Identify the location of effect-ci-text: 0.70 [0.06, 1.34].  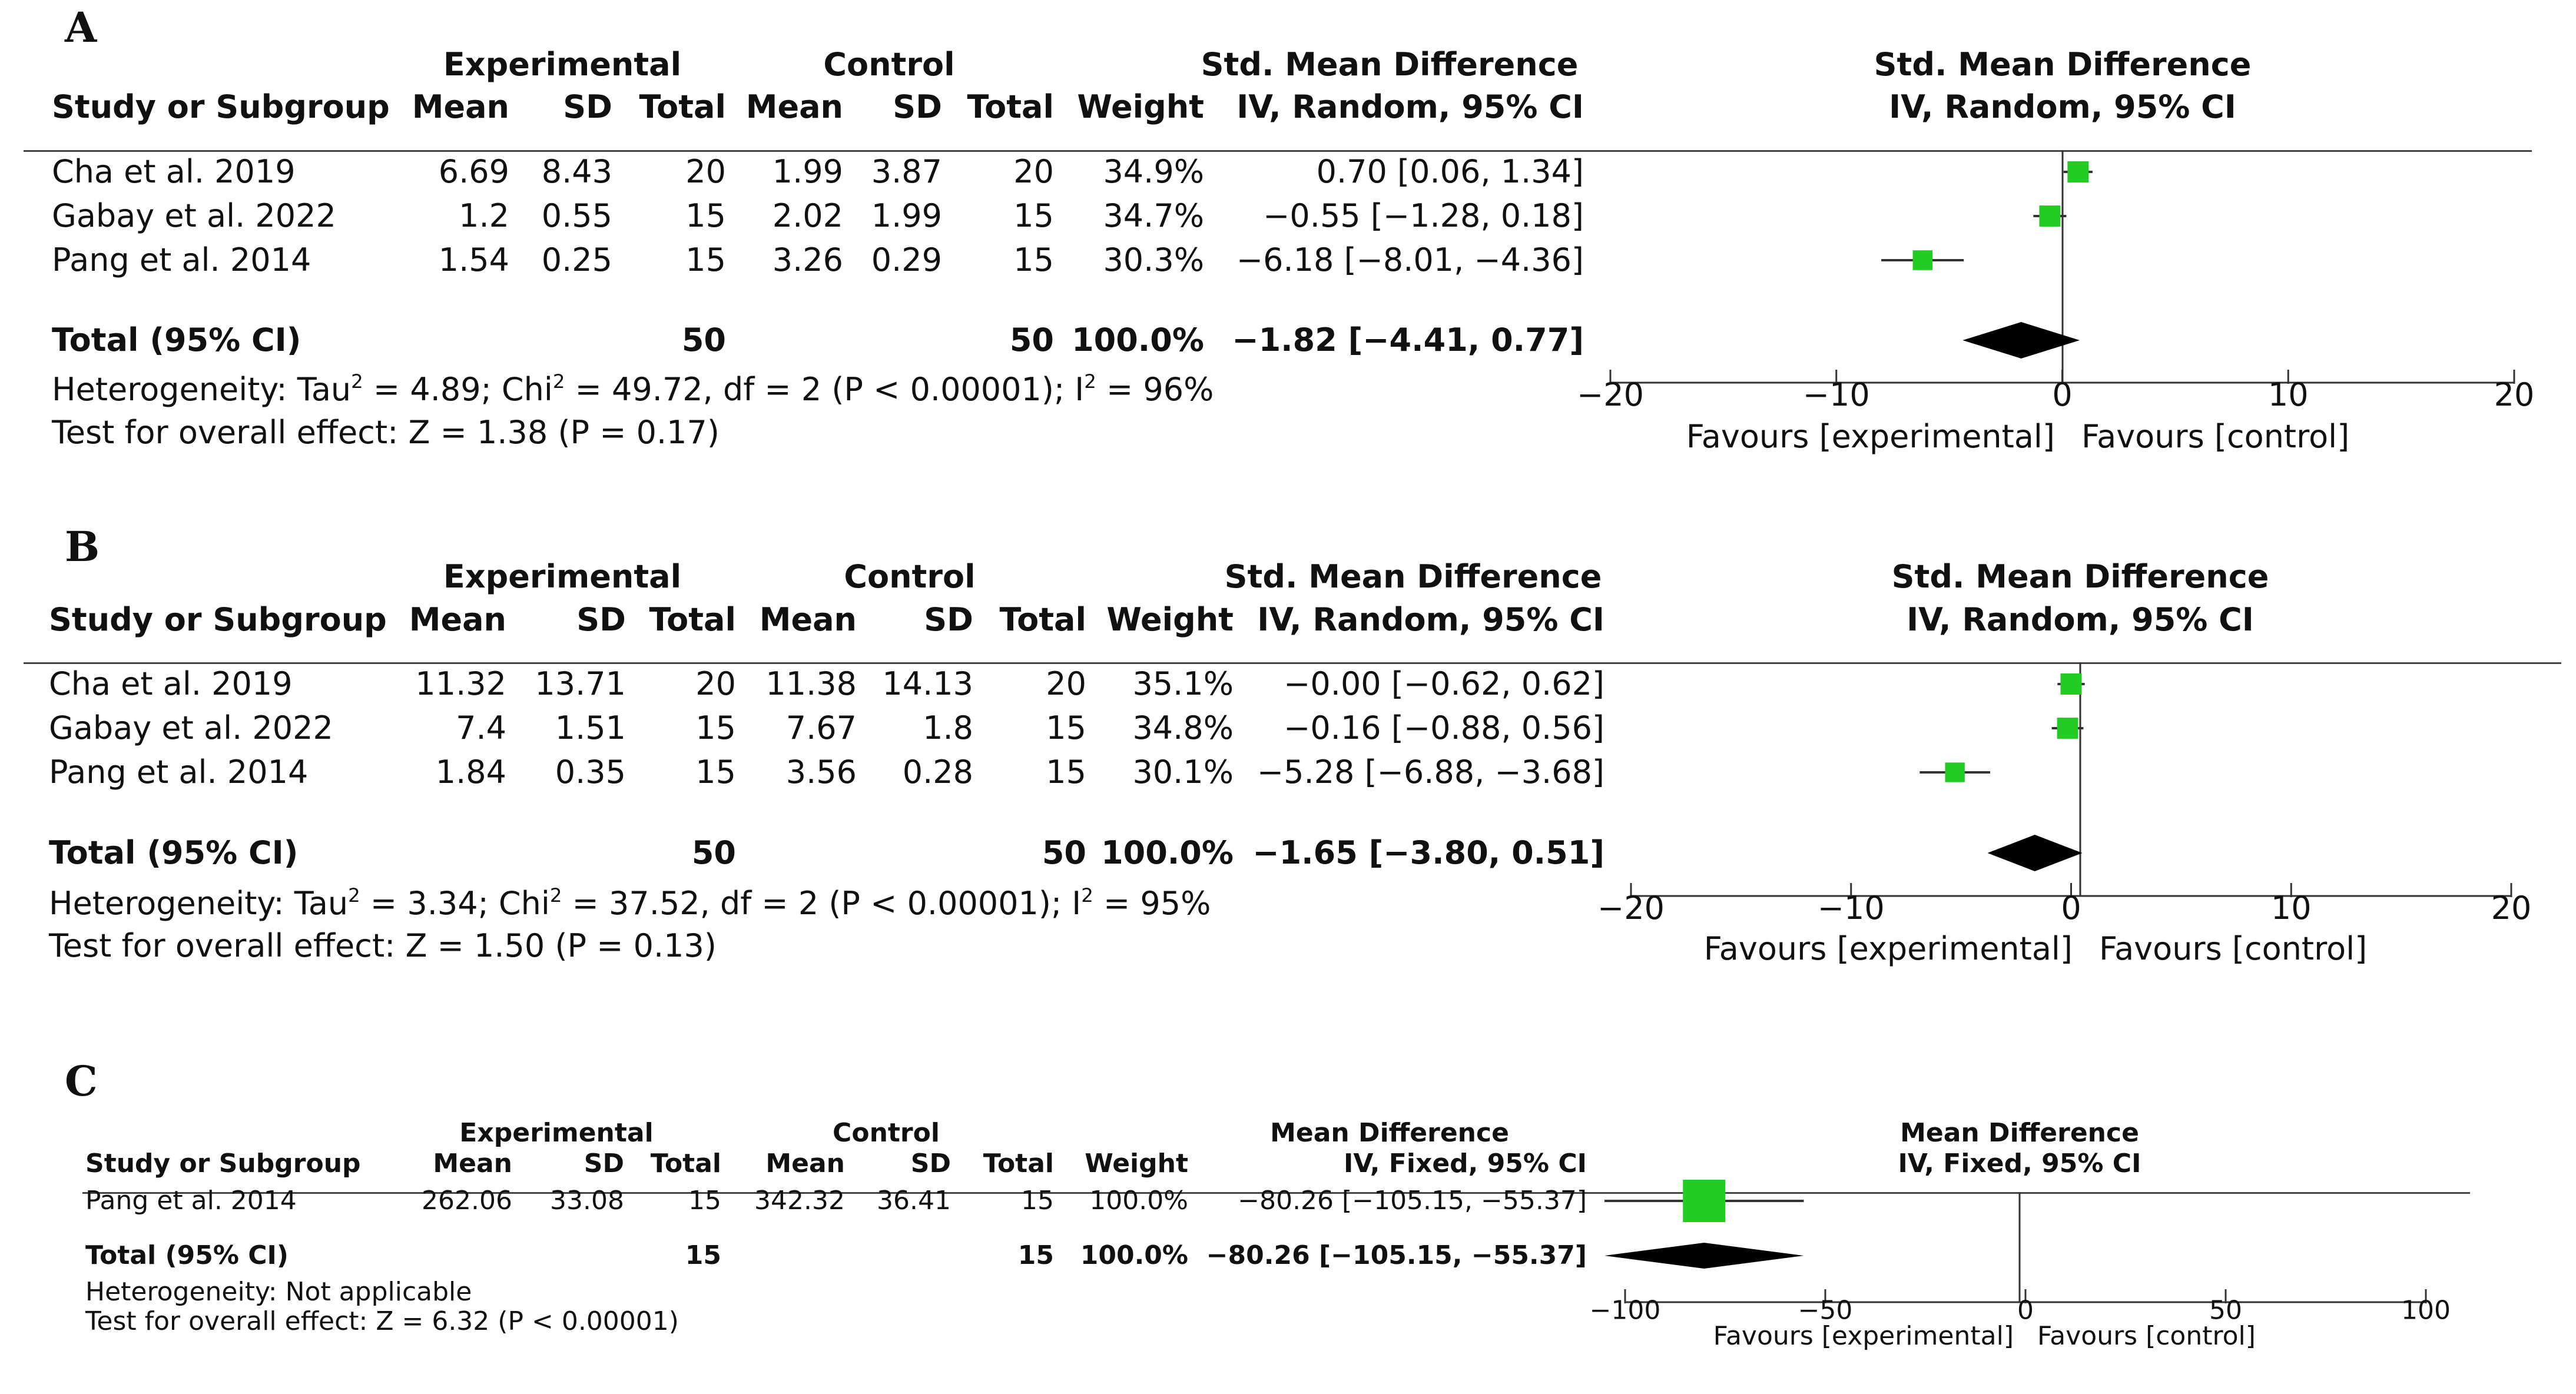
(1450, 171).